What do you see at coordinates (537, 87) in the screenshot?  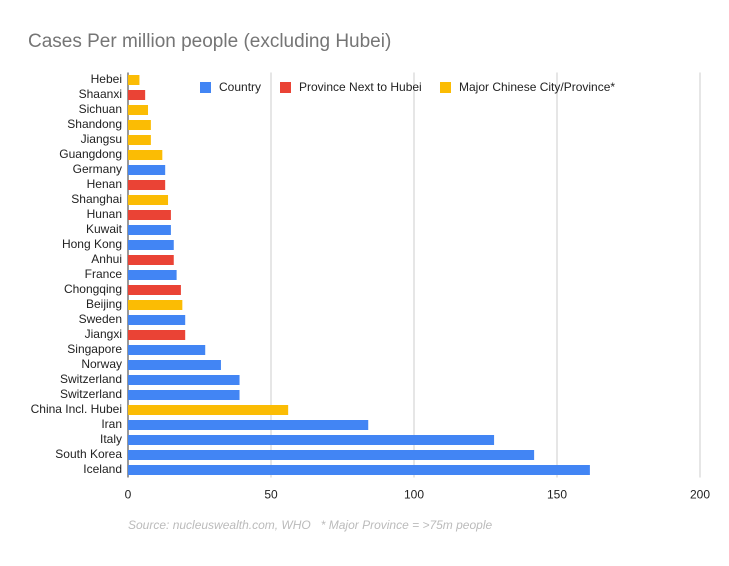 I see `legend-label: Major Chinese City/Province*` at bounding box center [537, 87].